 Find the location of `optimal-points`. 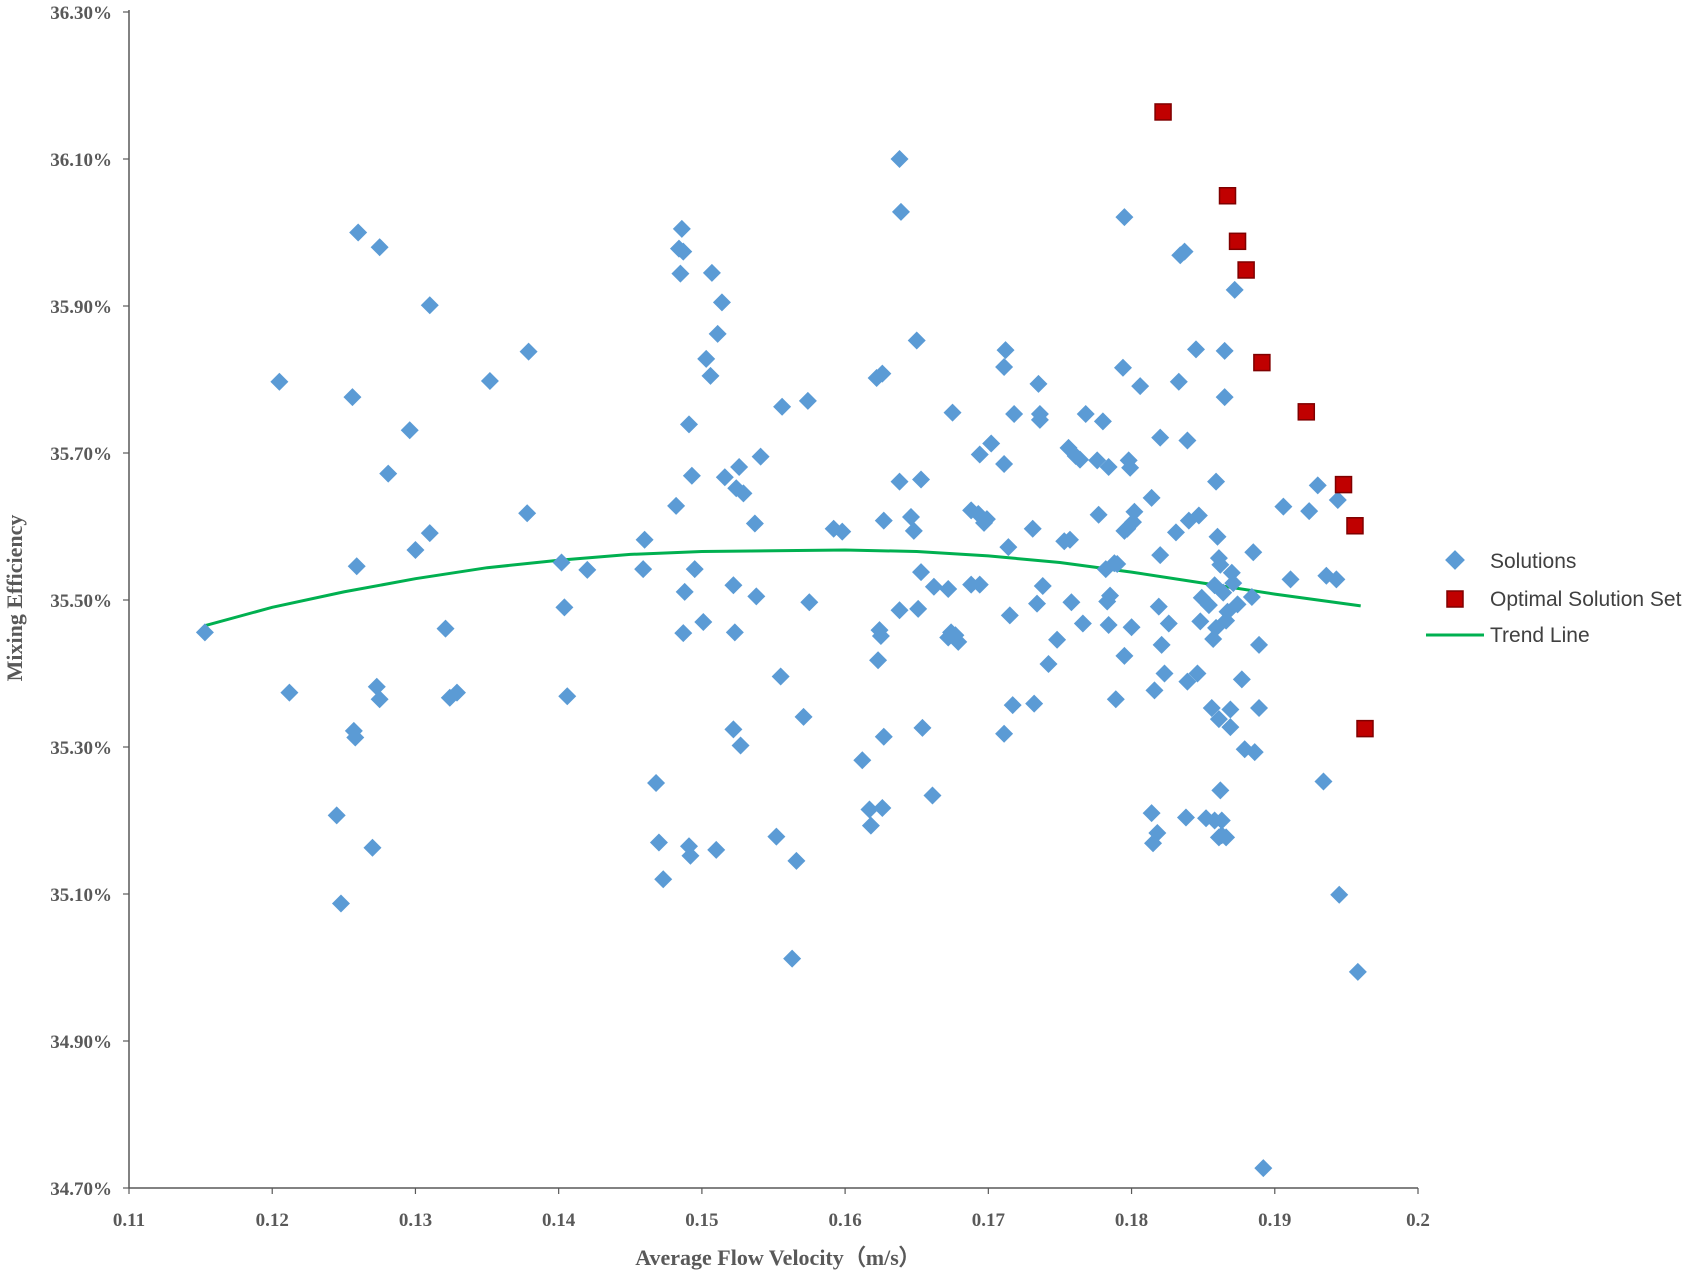

optimal-points is located at coordinates (1264, 420).